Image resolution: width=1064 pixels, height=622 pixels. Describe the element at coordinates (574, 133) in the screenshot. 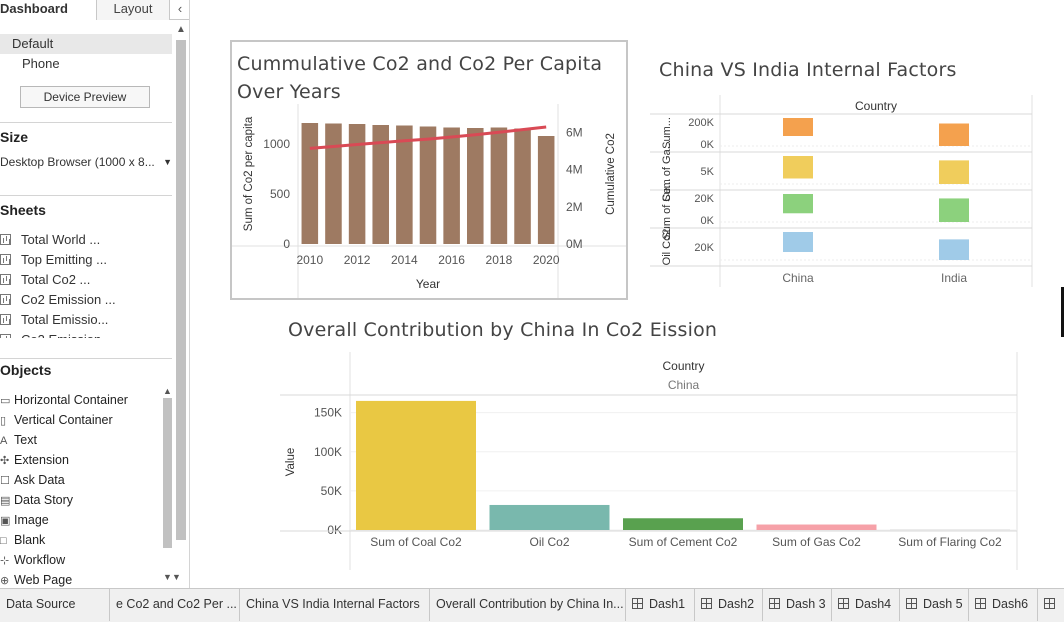

I see `y2-tick-label: 6M` at that location.